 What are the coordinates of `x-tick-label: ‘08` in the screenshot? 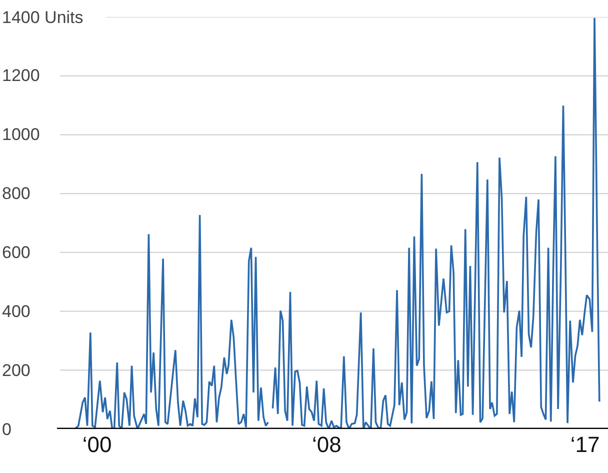 It's located at (327, 444).